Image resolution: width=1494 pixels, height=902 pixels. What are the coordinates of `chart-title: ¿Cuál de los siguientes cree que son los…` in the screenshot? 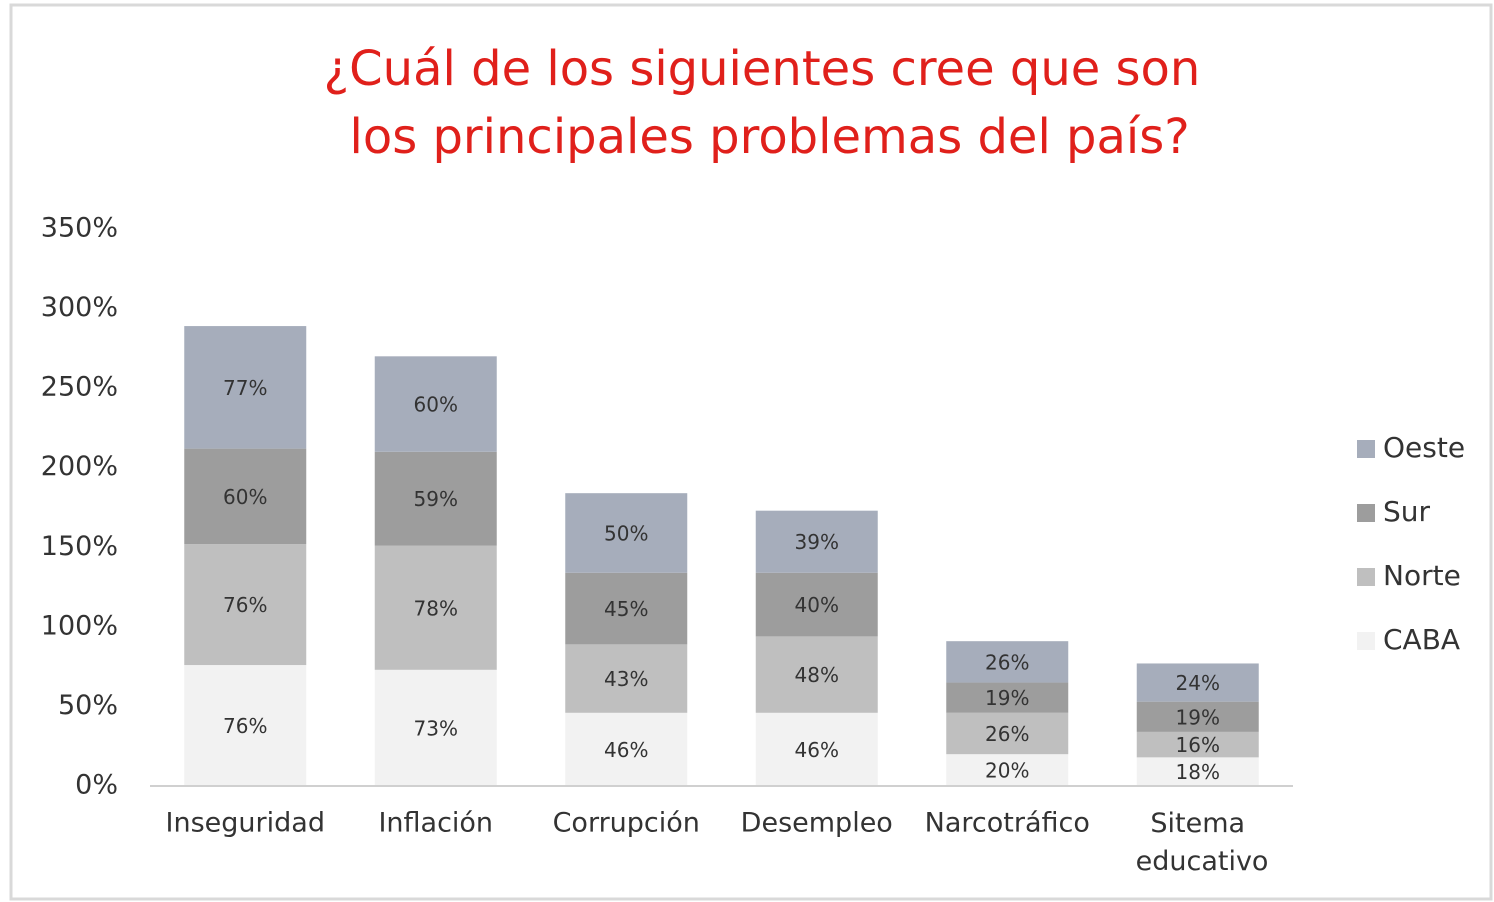 It's located at (762, 103).